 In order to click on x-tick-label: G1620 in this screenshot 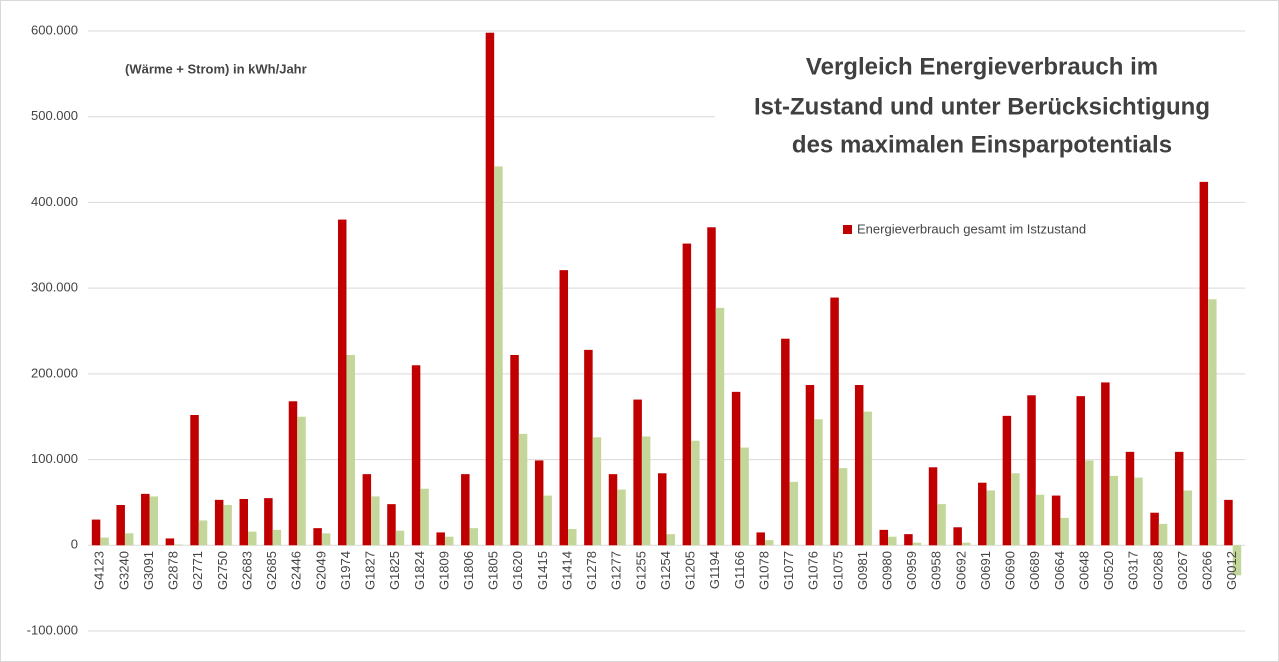, I will do `click(517, 570)`.